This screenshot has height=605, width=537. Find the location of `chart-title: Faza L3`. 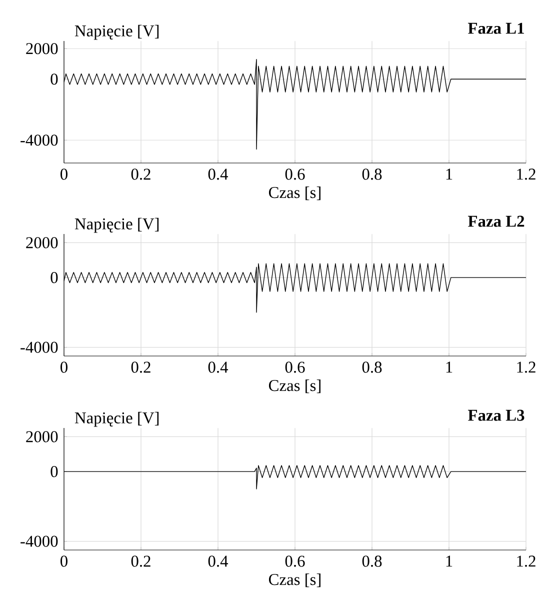

chart-title: Faza L3 is located at coordinates (496, 415).